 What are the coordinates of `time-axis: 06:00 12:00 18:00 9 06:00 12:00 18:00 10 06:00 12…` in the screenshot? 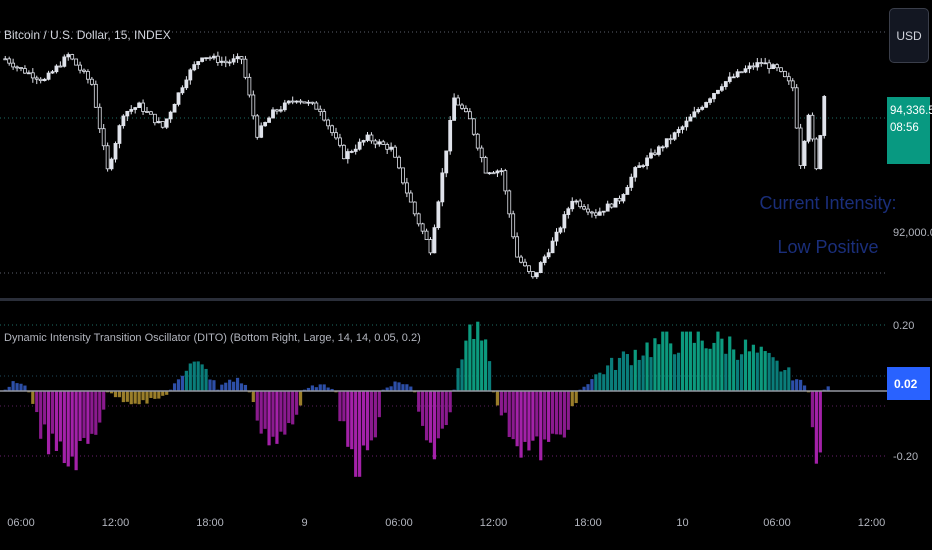 It's located at (446, 523).